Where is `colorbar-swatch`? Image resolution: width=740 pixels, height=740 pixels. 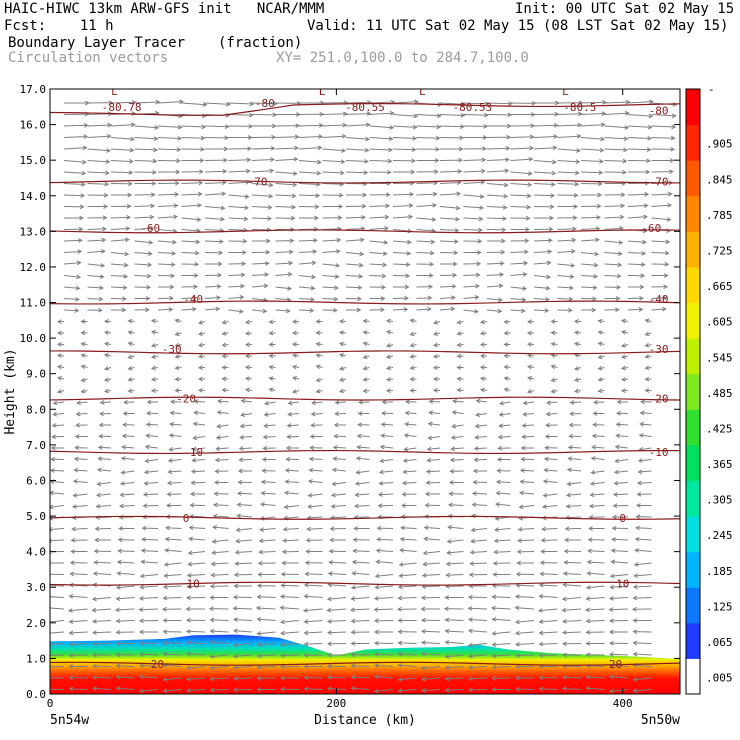 colorbar-swatch is located at coordinates (693, 107).